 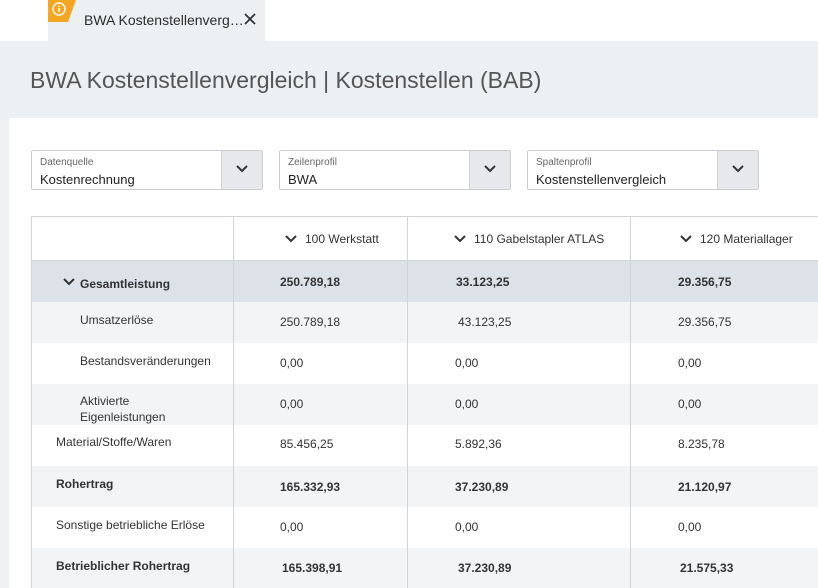 What do you see at coordinates (425, 363) in the screenshot?
I see `table-row-bestandsveraenderungen: Bestandsveränderungen 0,00 0,00 0,00` at bounding box center [425, 363].